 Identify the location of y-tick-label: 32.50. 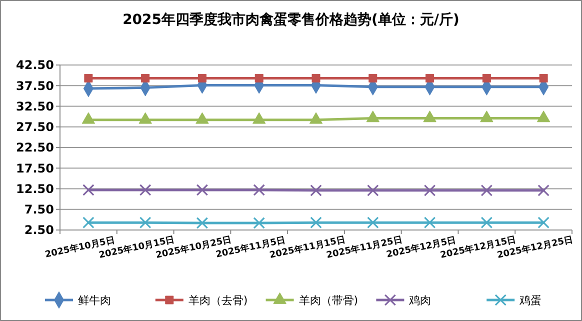
(35, 106).